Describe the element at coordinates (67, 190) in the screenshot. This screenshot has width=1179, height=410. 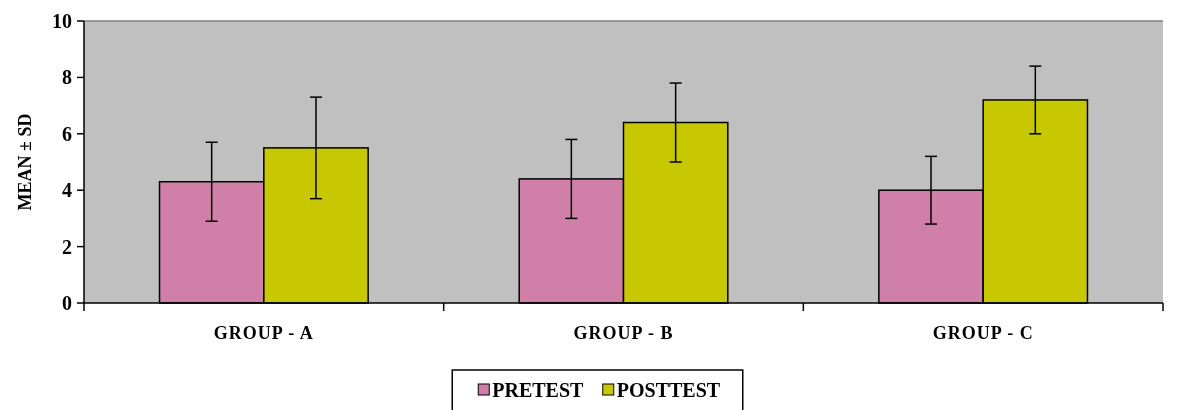
I see `y-tick-label: 4` at that location.